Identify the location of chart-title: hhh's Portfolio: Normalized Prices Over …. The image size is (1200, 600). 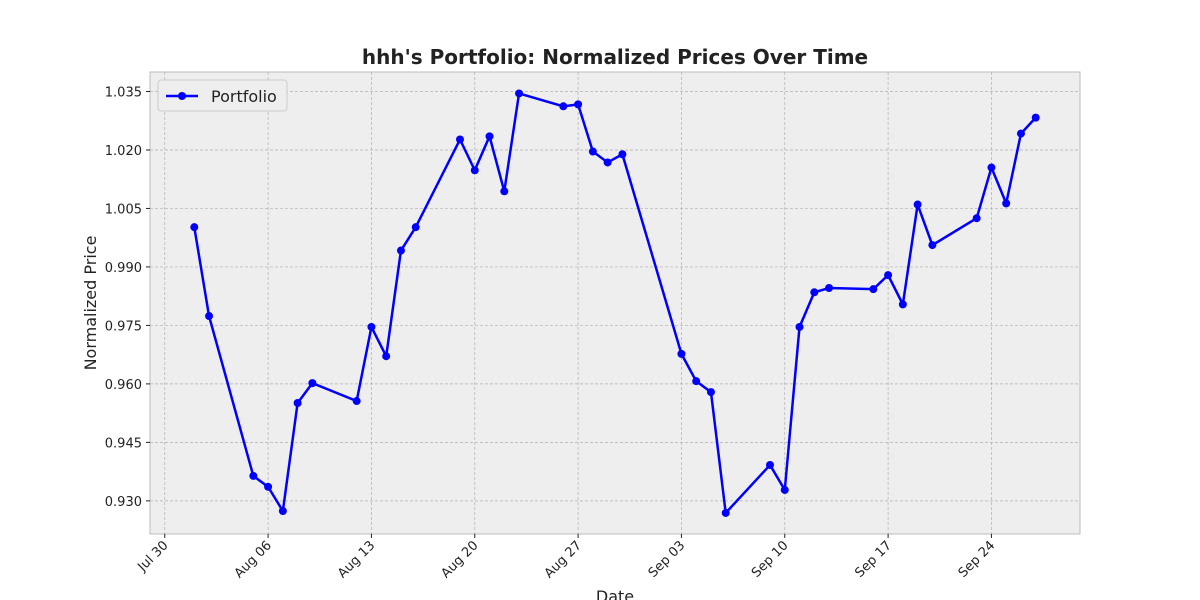
(615, 57).